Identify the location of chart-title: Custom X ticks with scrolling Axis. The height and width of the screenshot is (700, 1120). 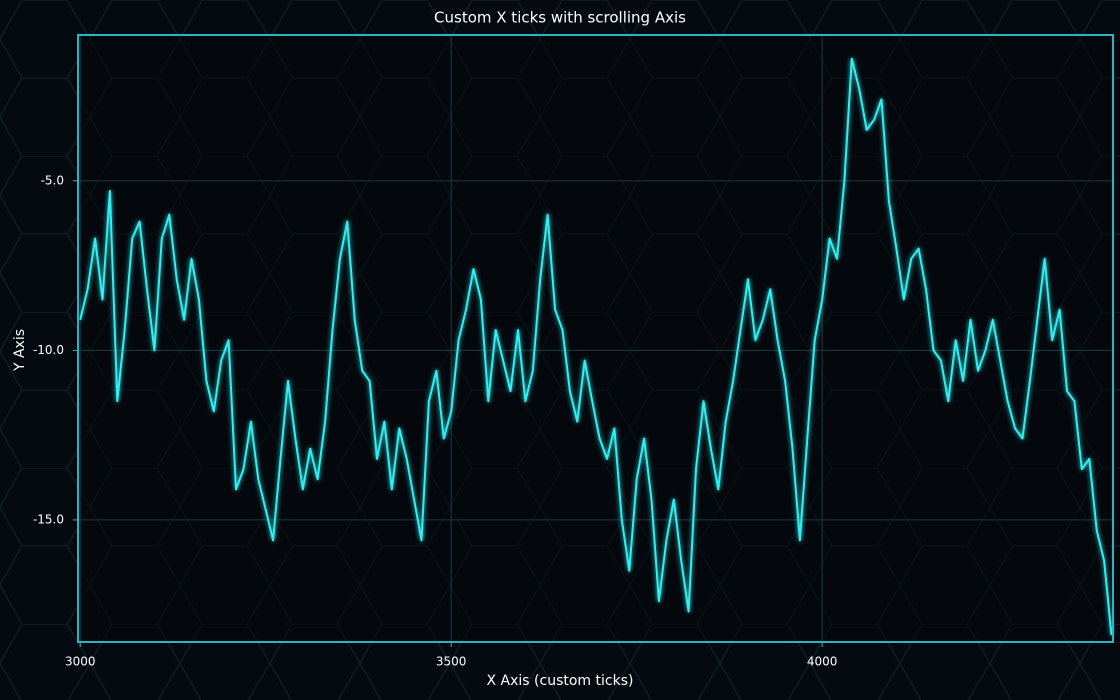
(560, 18).